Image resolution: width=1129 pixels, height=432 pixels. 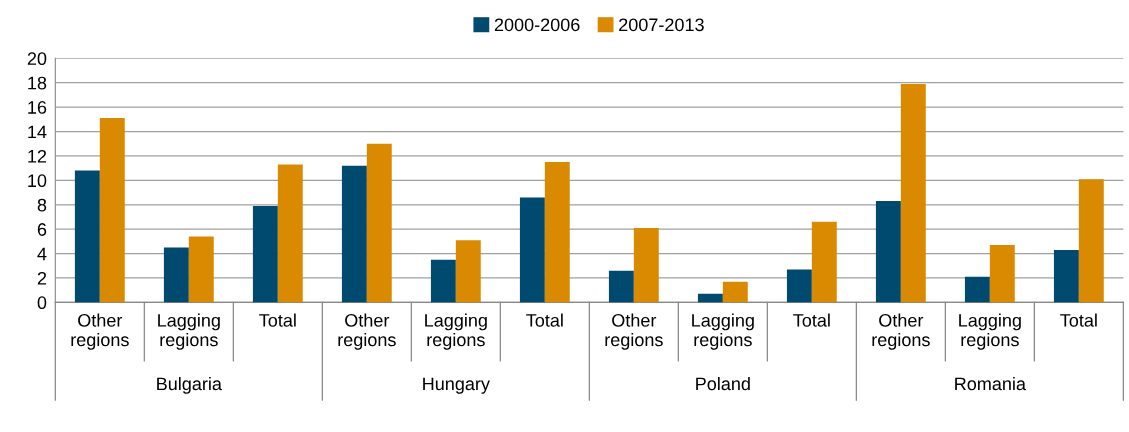 I want to click on legend-label: 2007-2013, so click(x=661, y=25).